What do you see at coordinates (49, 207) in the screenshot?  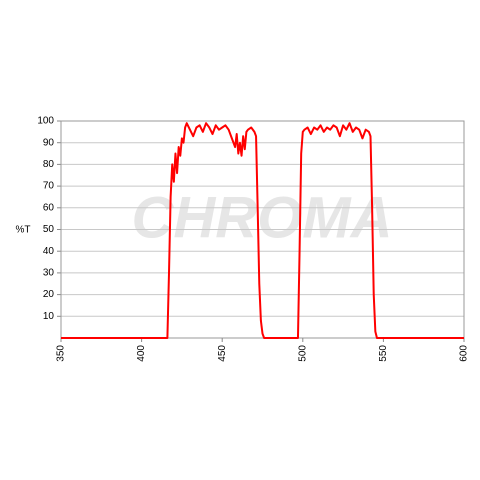 I see `y-tick-label: 60` at bounding box center [49, 207].